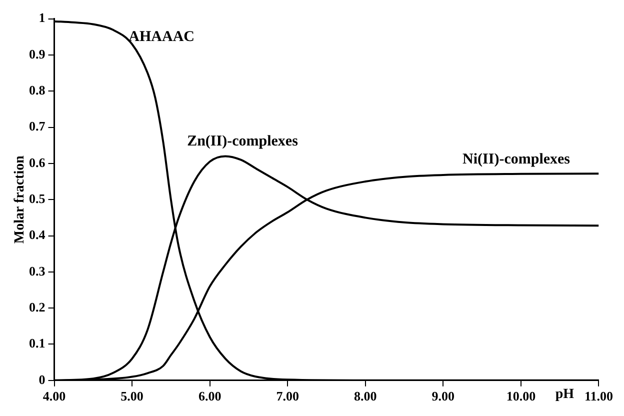 The width and height of the screenshot is (624, 416). I want to click on y-tick-label: 0.9, so click(37, 54).